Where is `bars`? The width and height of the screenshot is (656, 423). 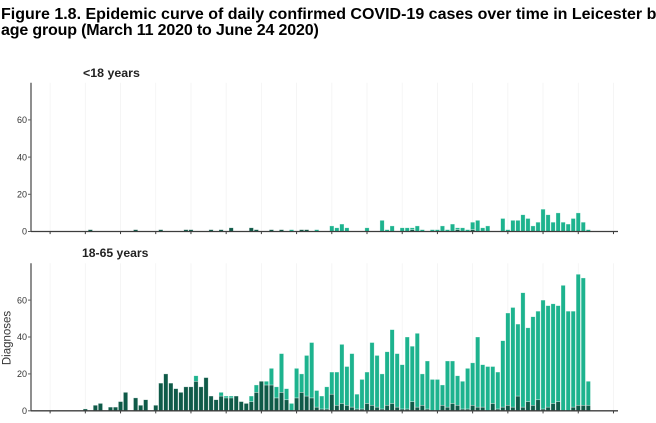
bars is located at coordinates (339, 220).